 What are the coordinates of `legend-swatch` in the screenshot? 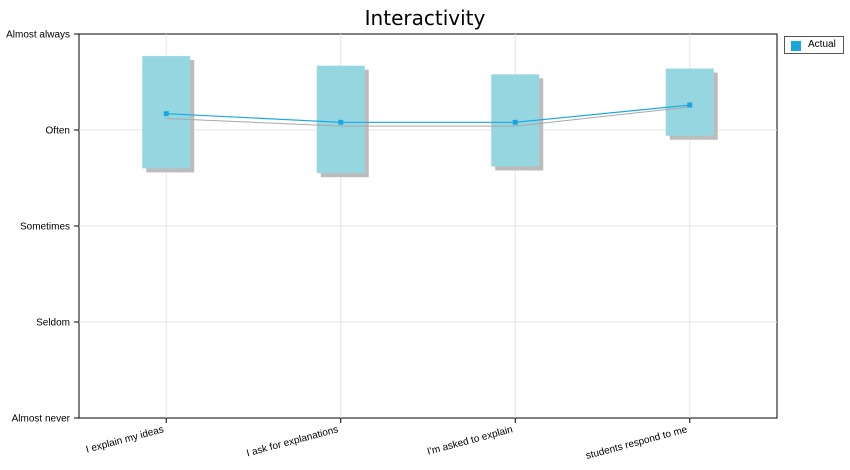 It's located at (796, 46).